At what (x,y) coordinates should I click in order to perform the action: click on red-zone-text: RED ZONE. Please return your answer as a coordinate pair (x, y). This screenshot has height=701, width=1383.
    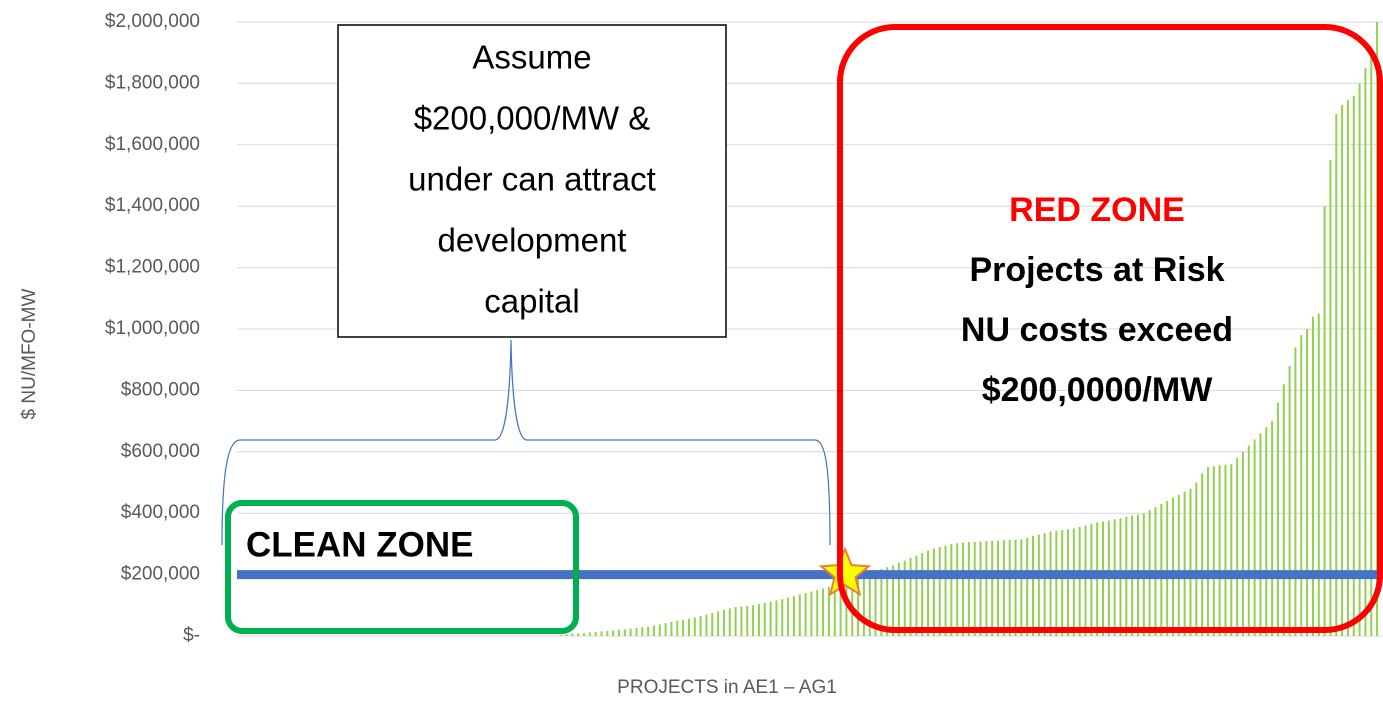
    Looking at the image, I should click on (1097, 210).